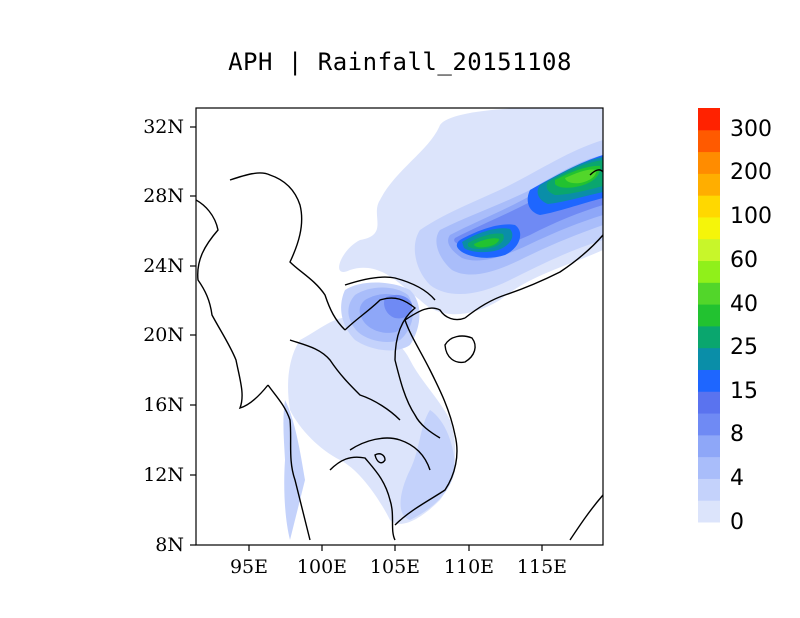  Describe the element at coordinates (469, 567) in the screenshot. I see `x-tick-label: 110E` at that location.